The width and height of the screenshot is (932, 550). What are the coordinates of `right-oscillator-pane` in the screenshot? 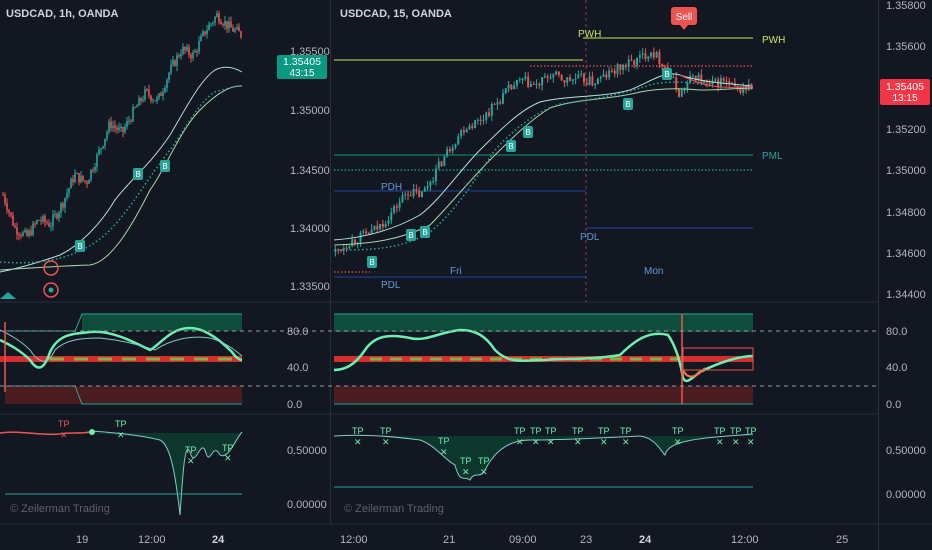 It's located at (543, 359).